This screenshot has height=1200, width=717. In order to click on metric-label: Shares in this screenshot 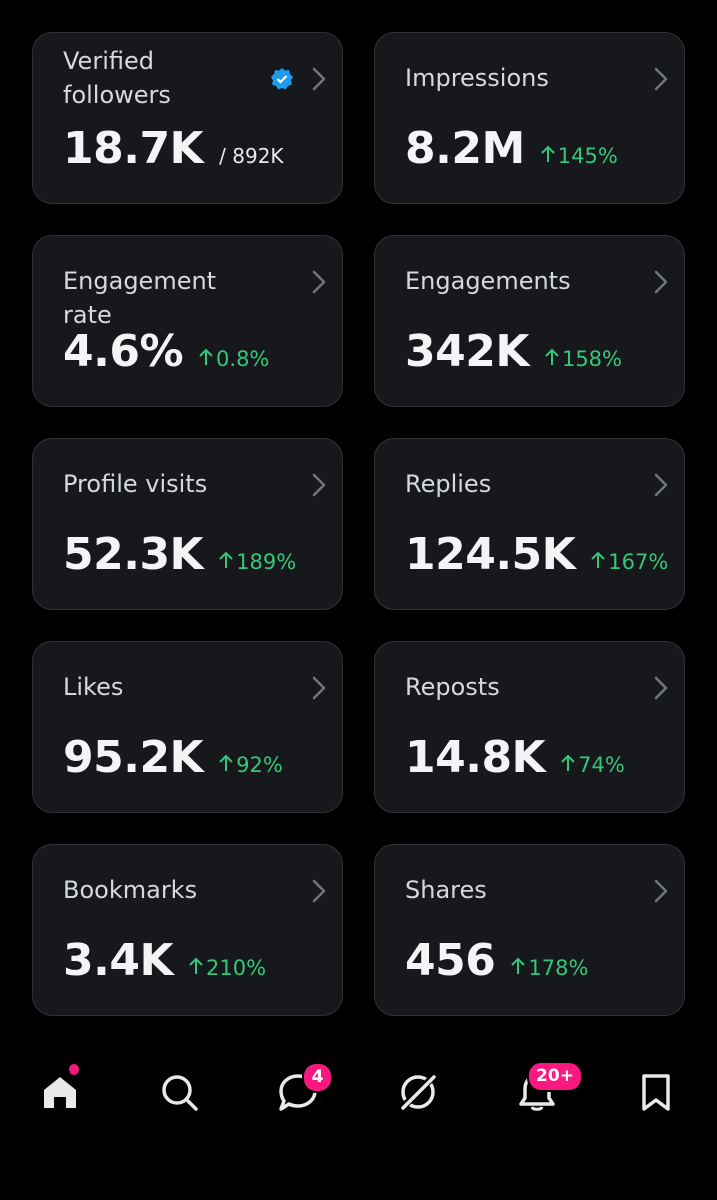, I will do `click(446, 890)`.